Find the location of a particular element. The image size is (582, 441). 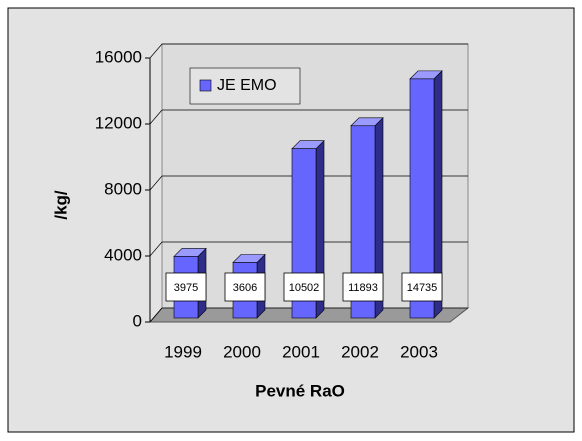

x-tick-label: 2000 is located at coordinates (242, 351).